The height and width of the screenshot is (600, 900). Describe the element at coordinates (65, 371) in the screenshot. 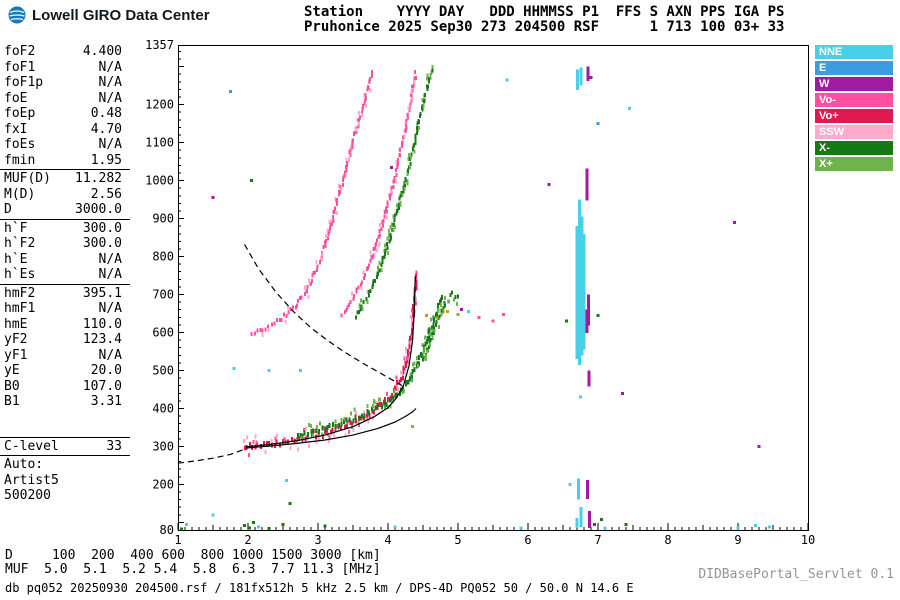

I see `param-row-ye: yE 20.0` at that location.